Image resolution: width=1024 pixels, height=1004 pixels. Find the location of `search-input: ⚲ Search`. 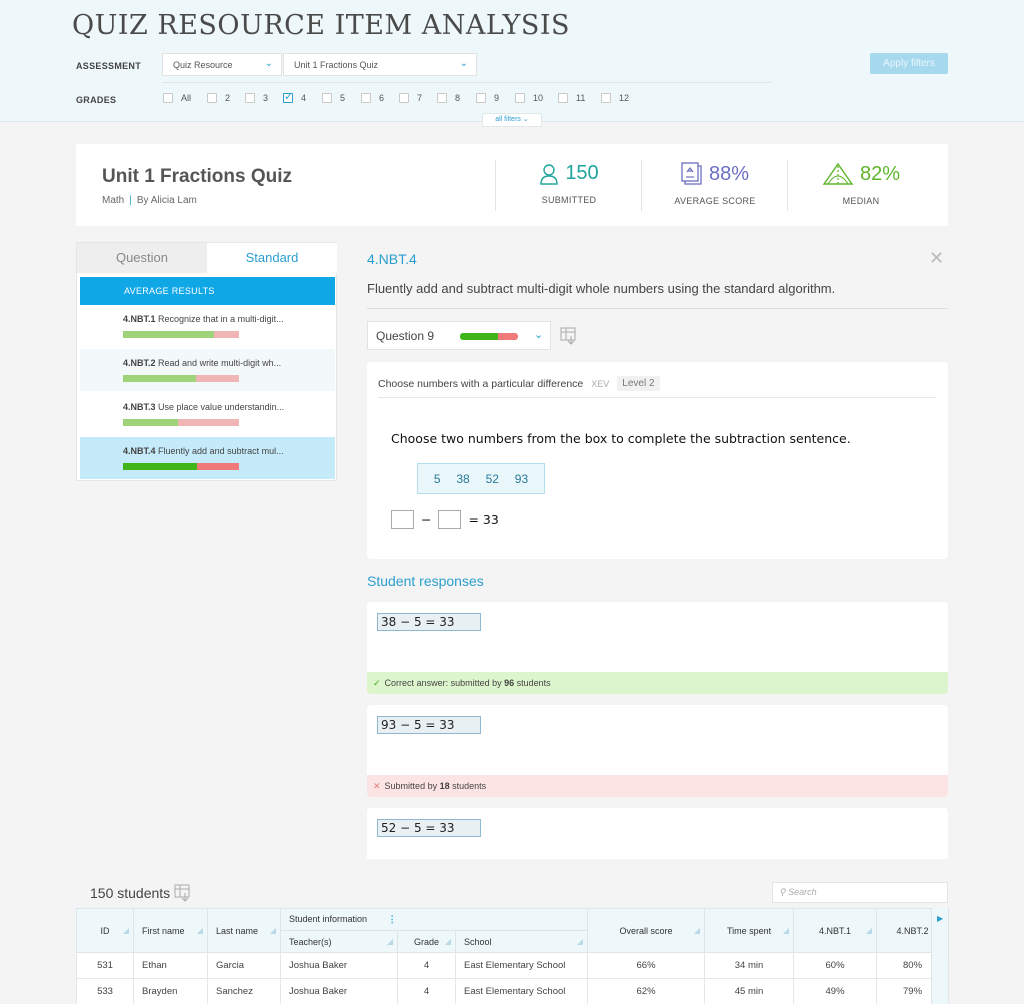

search-input: ⚲ Search is located at coordinates (860, 892).